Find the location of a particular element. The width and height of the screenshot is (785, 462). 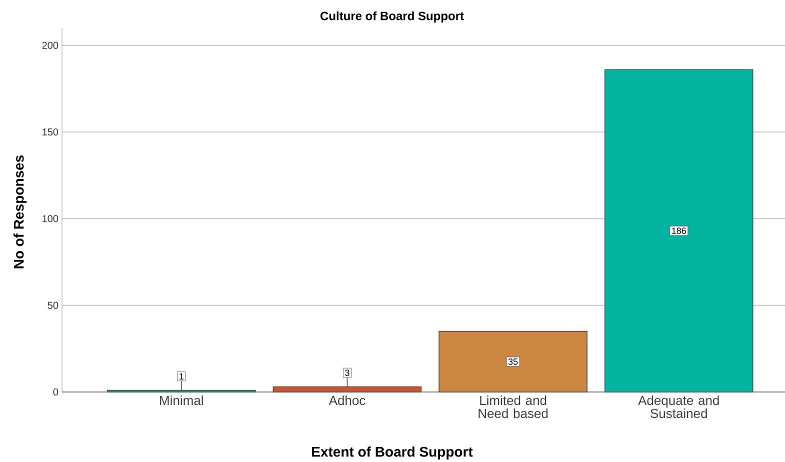

y-tick-label: 100 is located at coordinates (50, 218).